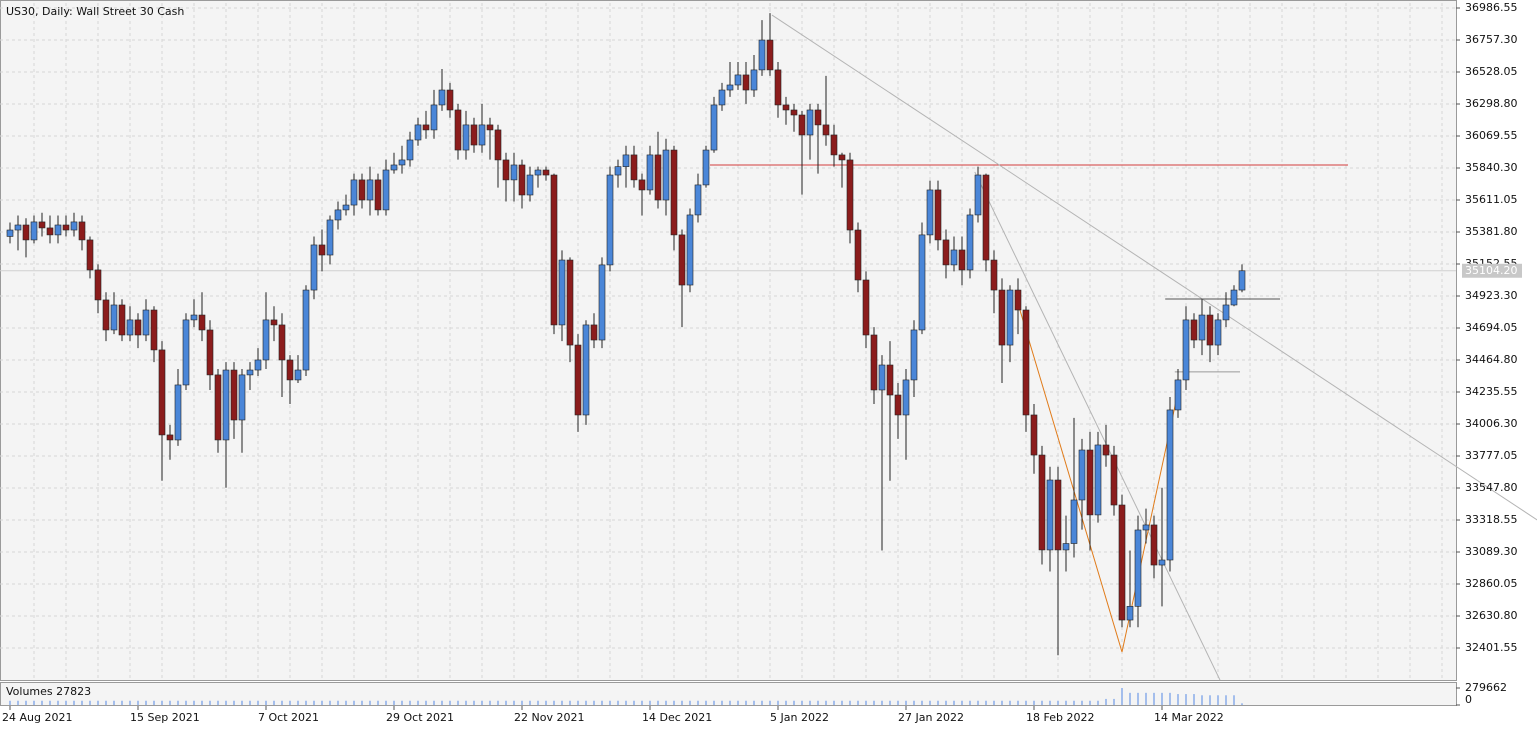 This screenshot has height=730, width=1537. I want to click on volume-tick-label: 0, so click(1468, 699).